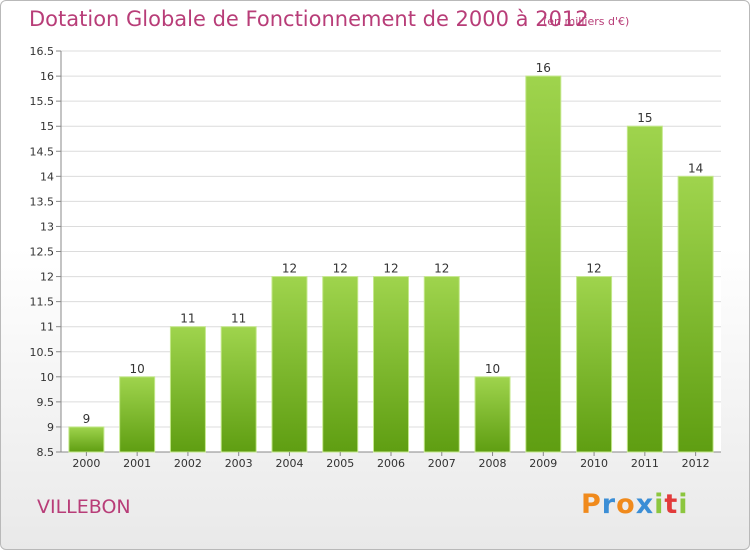 The image size is (750, 550). What do you see at coordinates (42, 302) in the screenshot?
I see `y-tick-label: 11.5` at bounding box center [42, 302].